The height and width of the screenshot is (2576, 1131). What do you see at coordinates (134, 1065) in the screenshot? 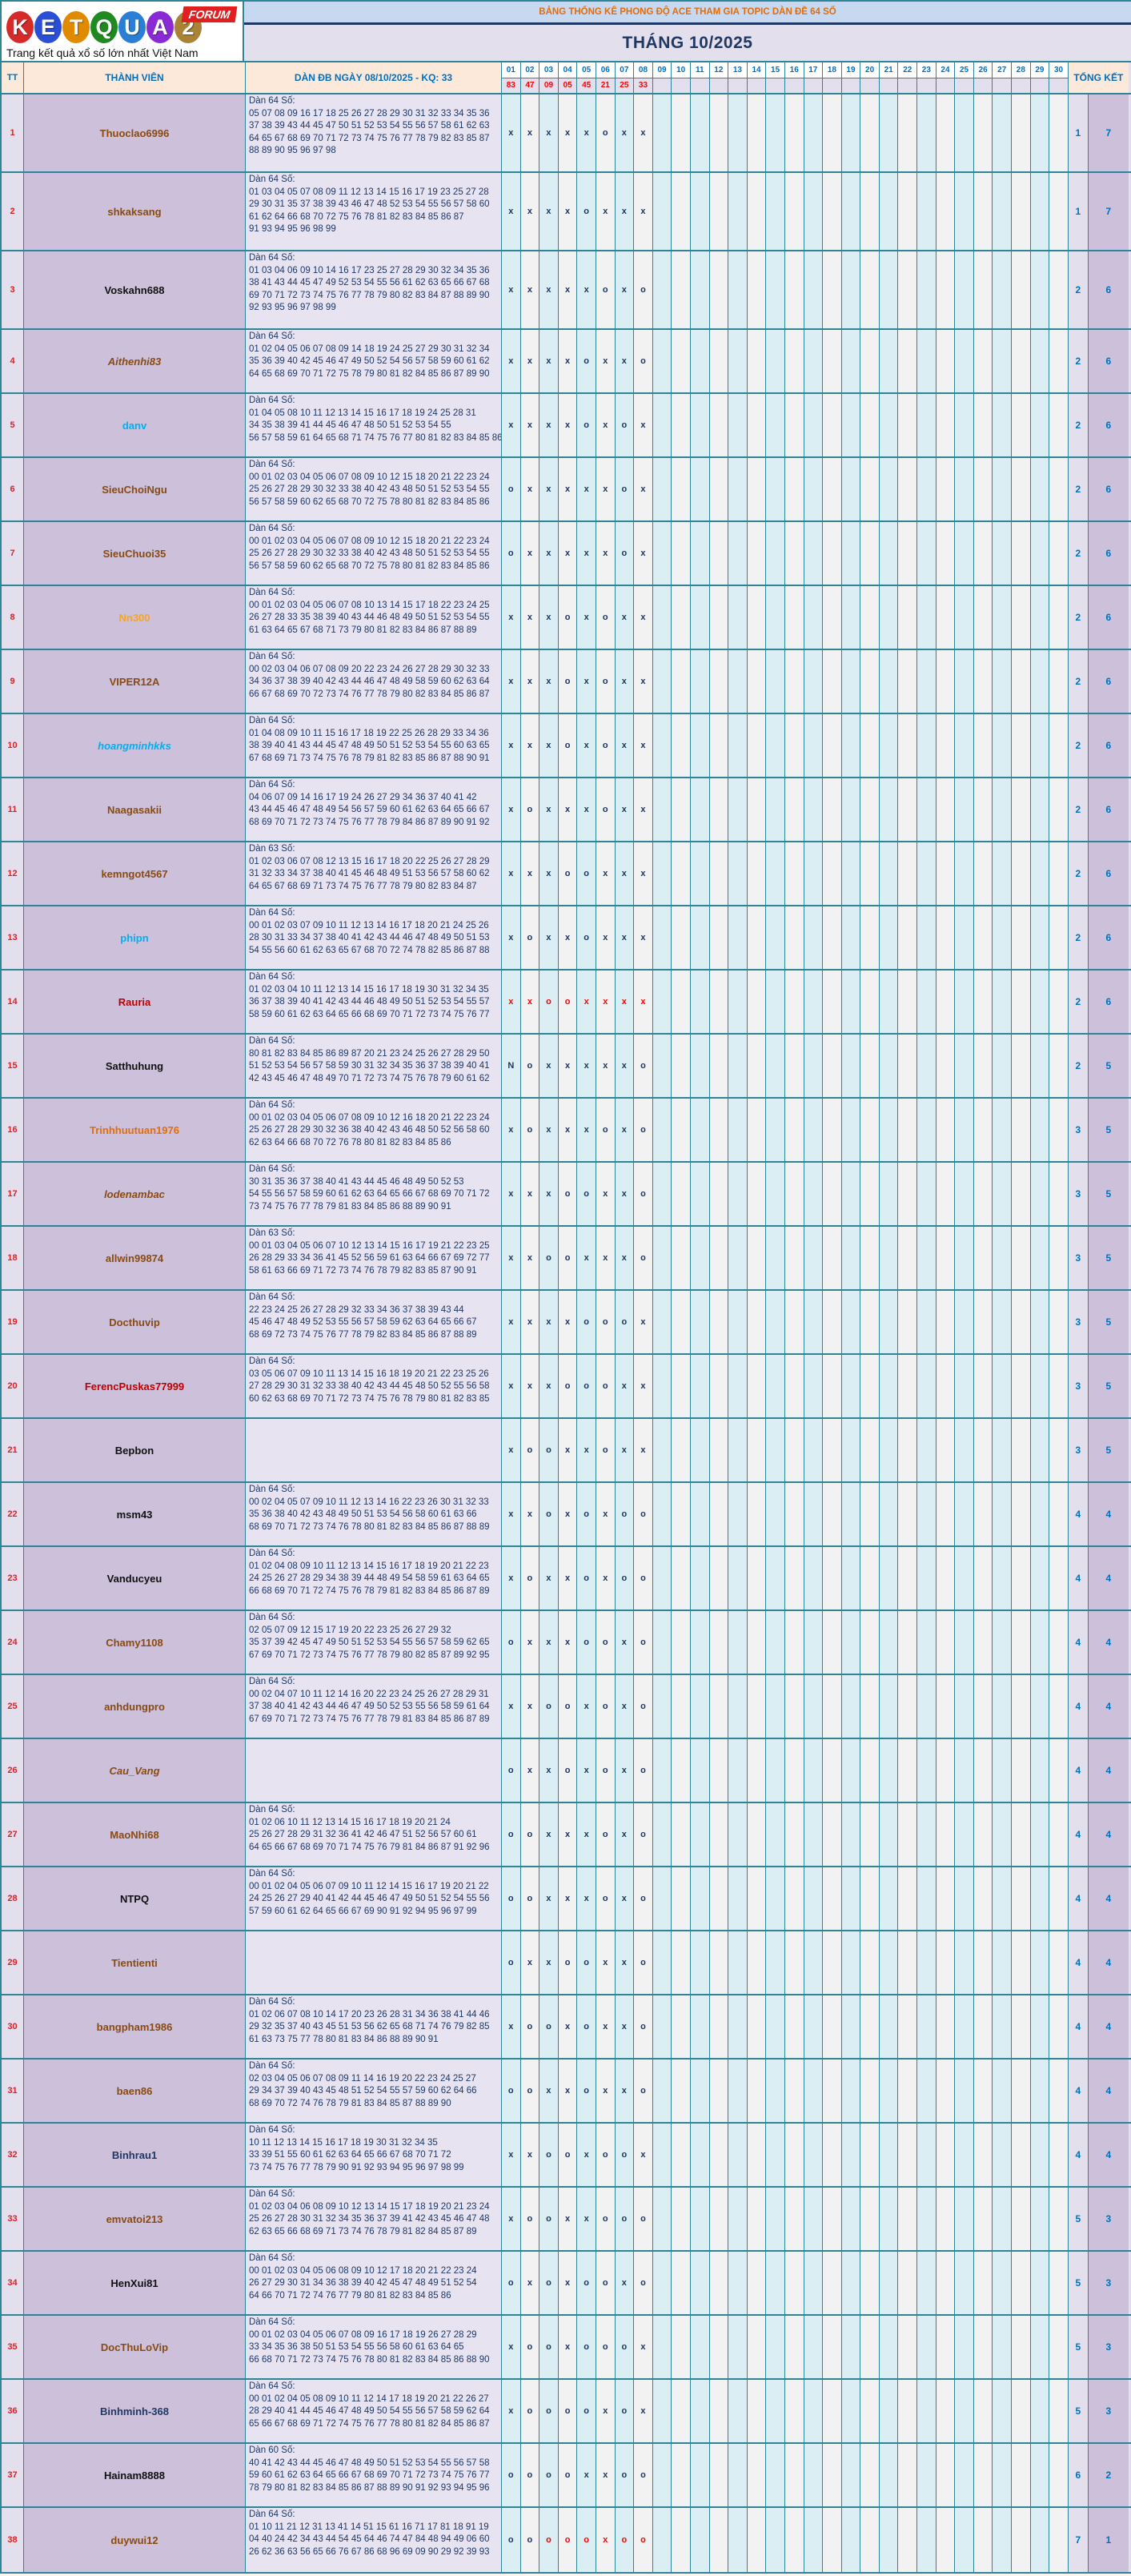
I see `member-name: Satthuhung` at bounding box center [134, 1065].